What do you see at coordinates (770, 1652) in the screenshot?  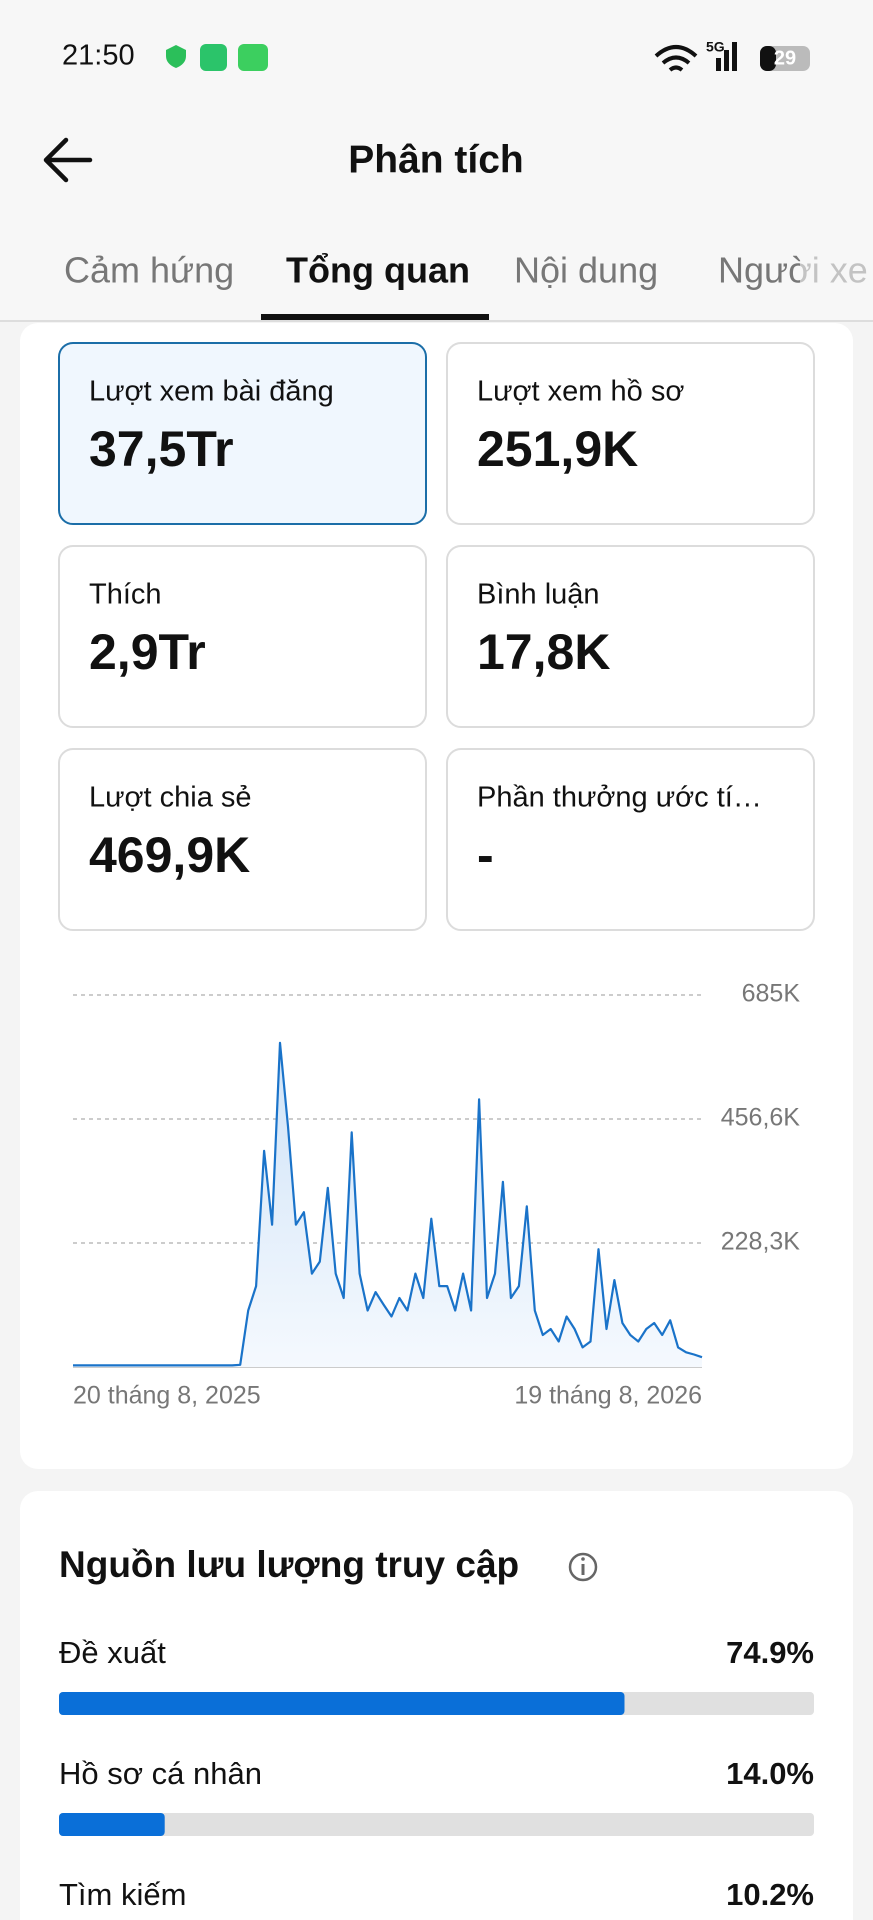 I see `source-percent: 74.9%` at bounding box center [770, 1652].